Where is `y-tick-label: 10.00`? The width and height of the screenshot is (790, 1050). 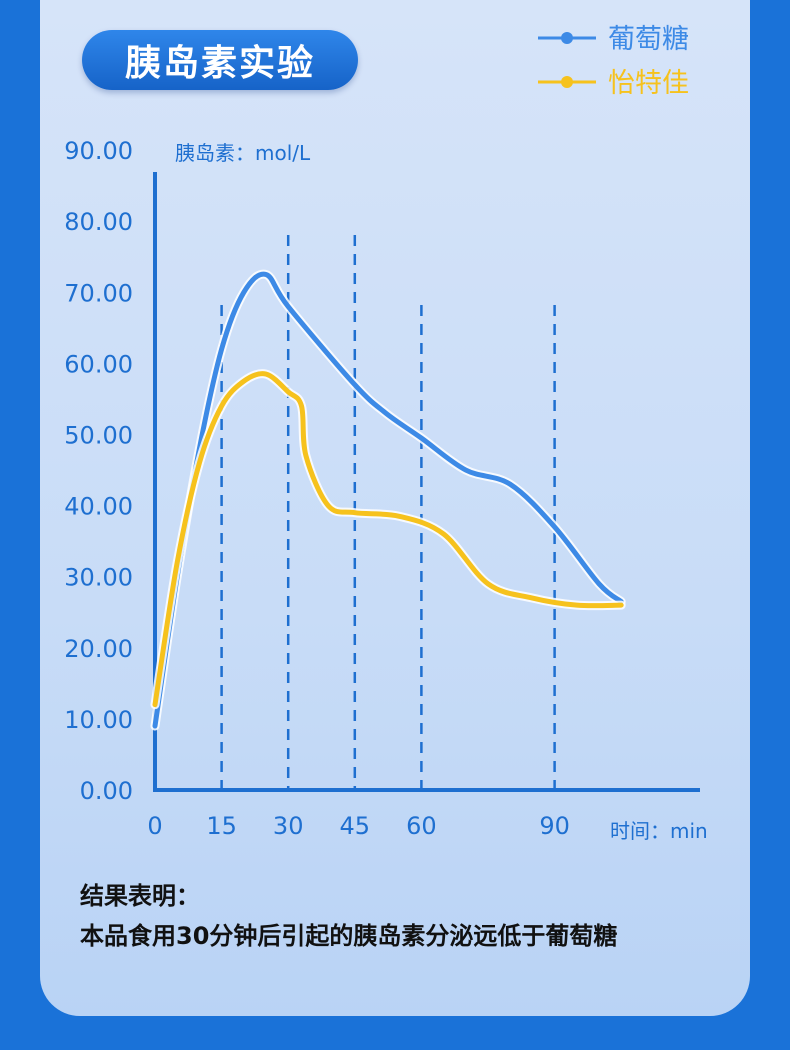
y-tick-label: 10.00 is located at coordinates (98, 720).